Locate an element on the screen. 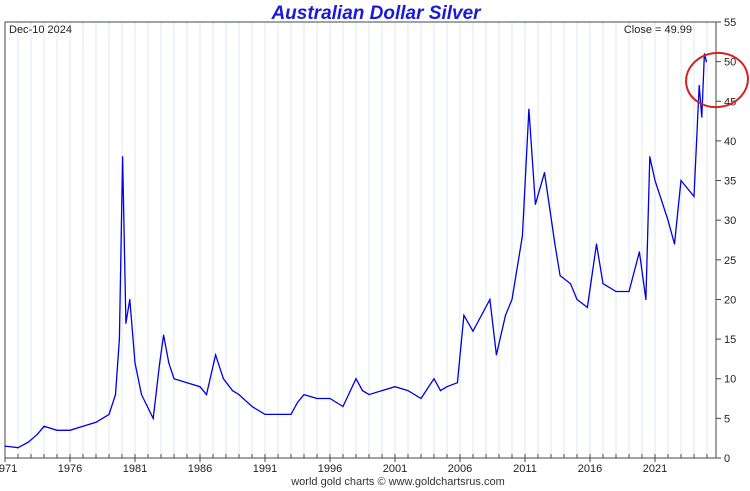 This screenshot has width=750, height=491. y-tick-label: 40 is located at coordinates (730, 142).